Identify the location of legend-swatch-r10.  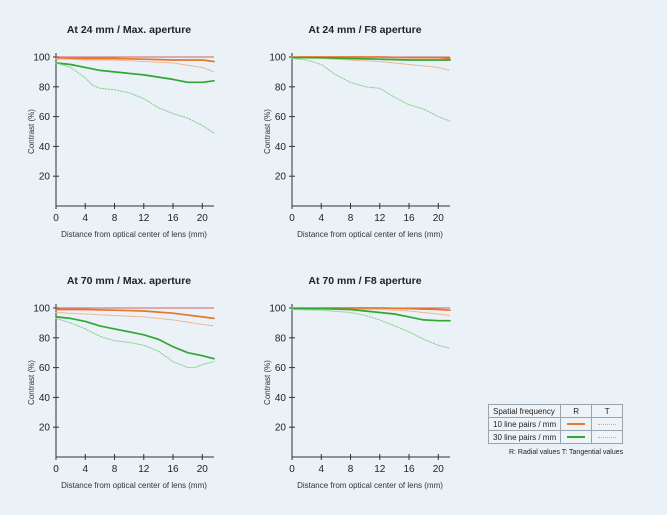
(576, 424).